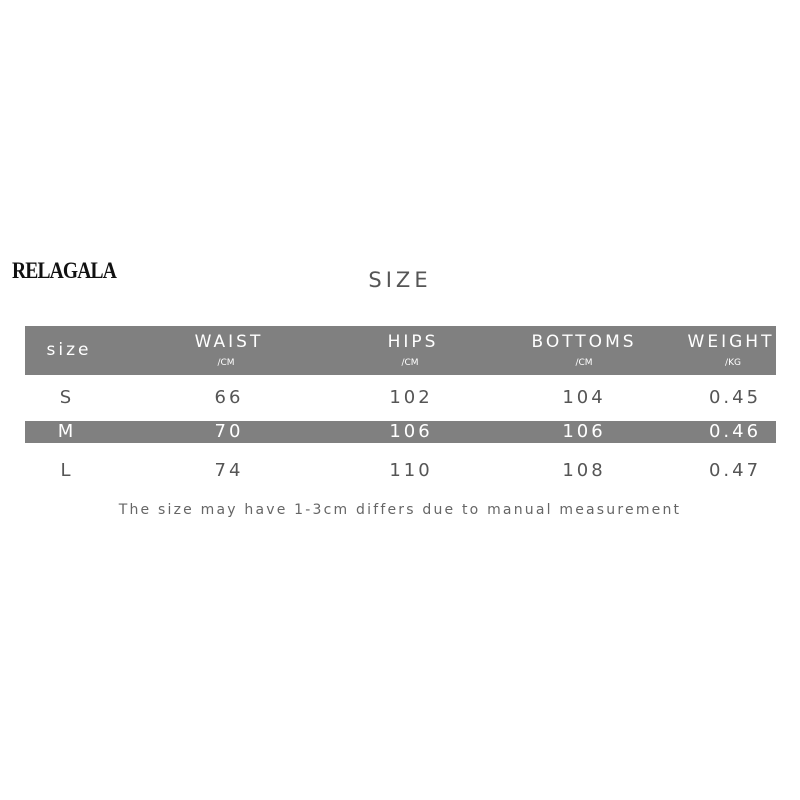  I want to click on column-header-weight: WEIGHT, so click(731, 342).